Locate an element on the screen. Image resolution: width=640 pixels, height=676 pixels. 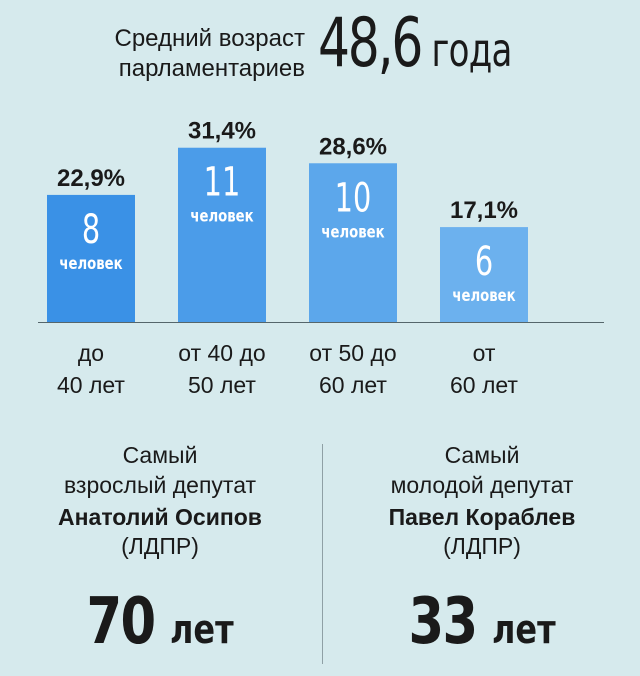
bar-count-unit-2: человек is located at coordinates (222, 216).